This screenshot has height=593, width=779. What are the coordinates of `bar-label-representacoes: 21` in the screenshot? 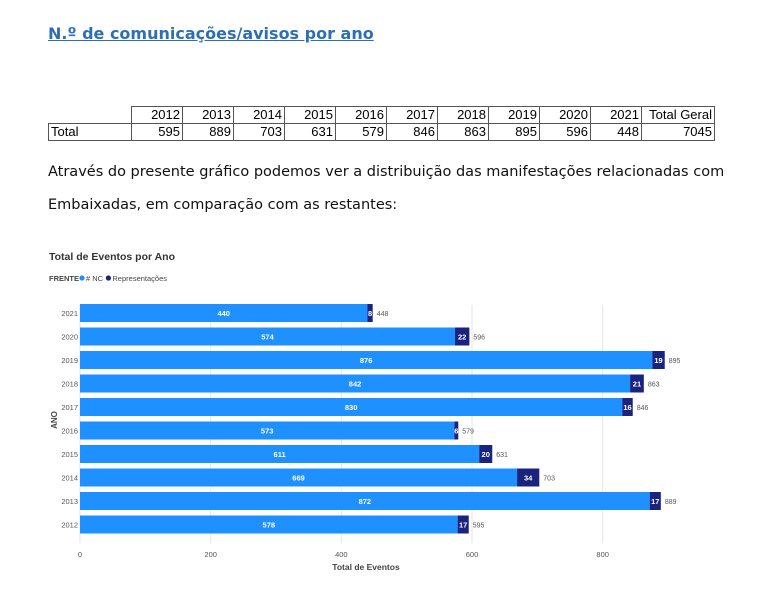 It's located at (637, 384).